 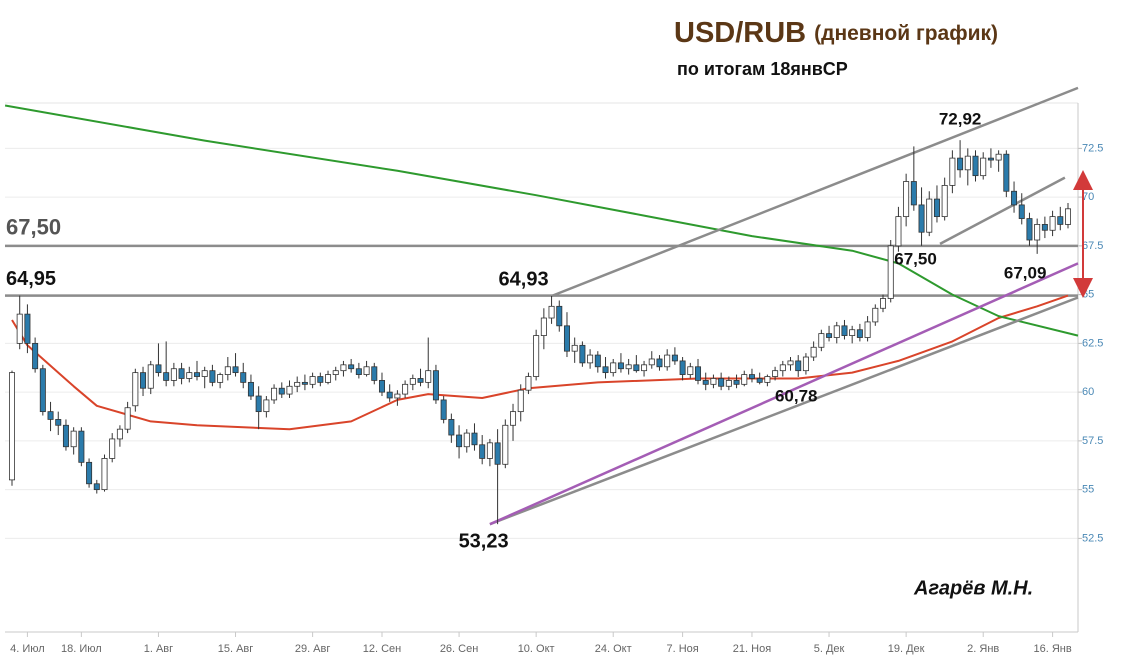 I want to click on subtitle: по итогам 18янвСР, so click(x=762, y=69).